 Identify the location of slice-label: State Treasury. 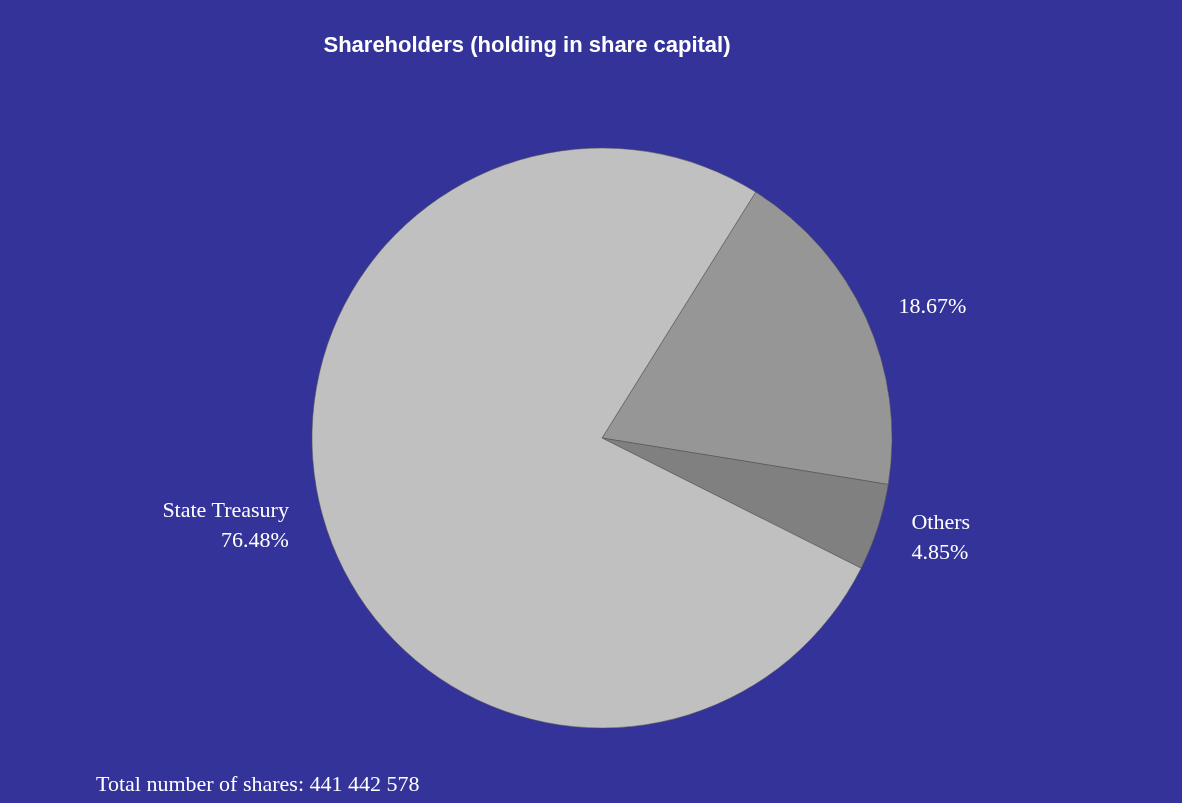
(225, 509).